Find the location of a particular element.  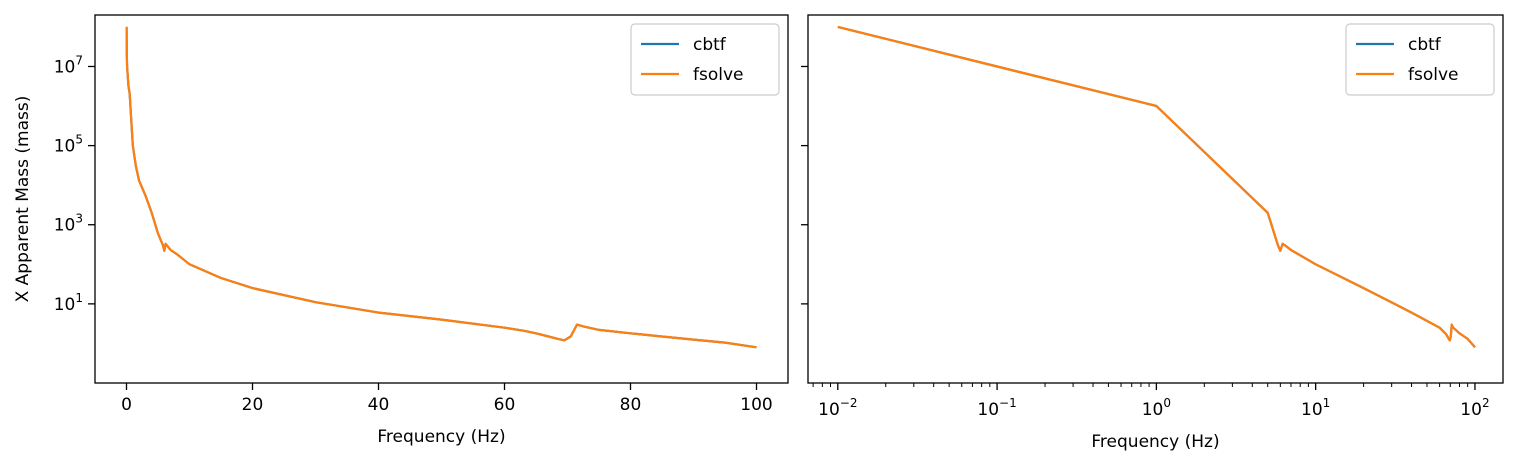

x-tick-label: 10¹ is located at coordinates (1315, 408).